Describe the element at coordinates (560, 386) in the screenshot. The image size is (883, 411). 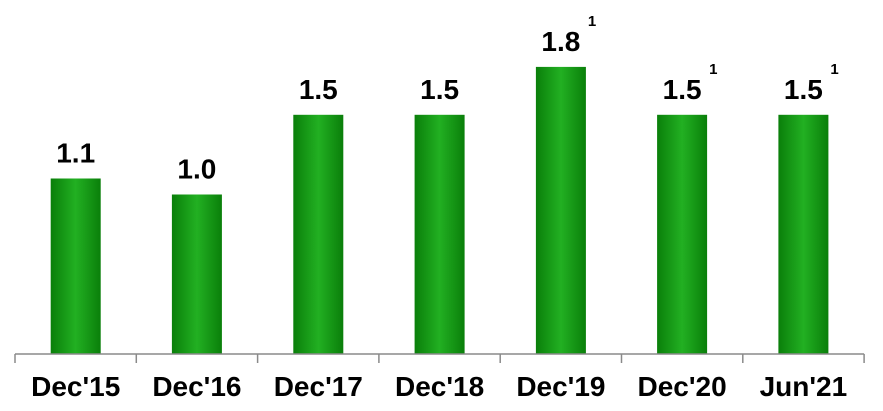
I see `tick-label-Dec'19: Dec'19` at that location.